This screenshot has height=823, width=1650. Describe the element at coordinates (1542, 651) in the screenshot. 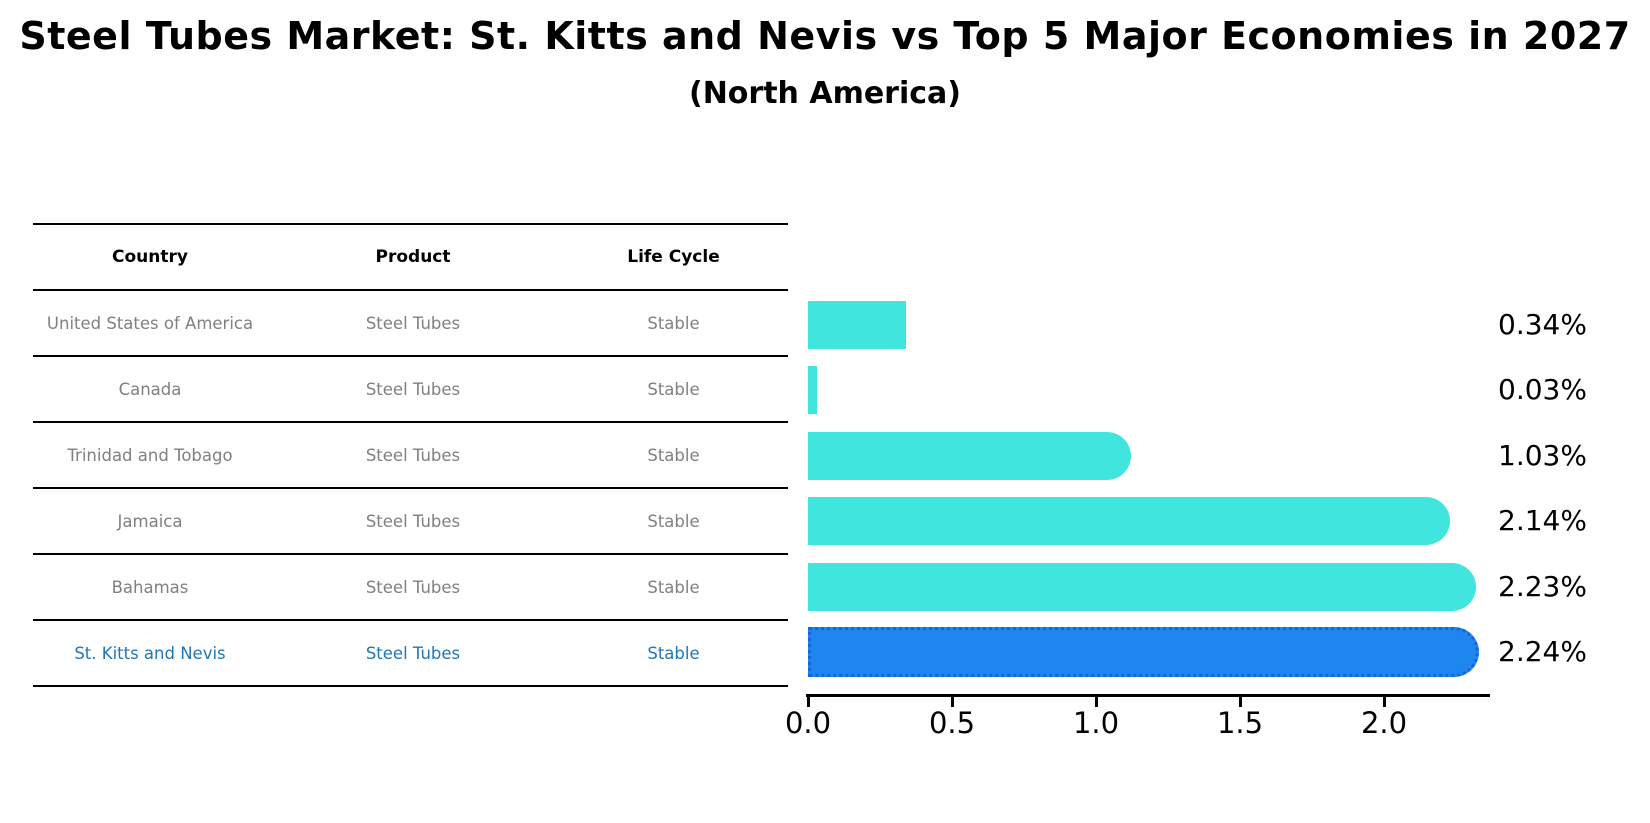

I see `bar-value-label: 2.24%` at that location.